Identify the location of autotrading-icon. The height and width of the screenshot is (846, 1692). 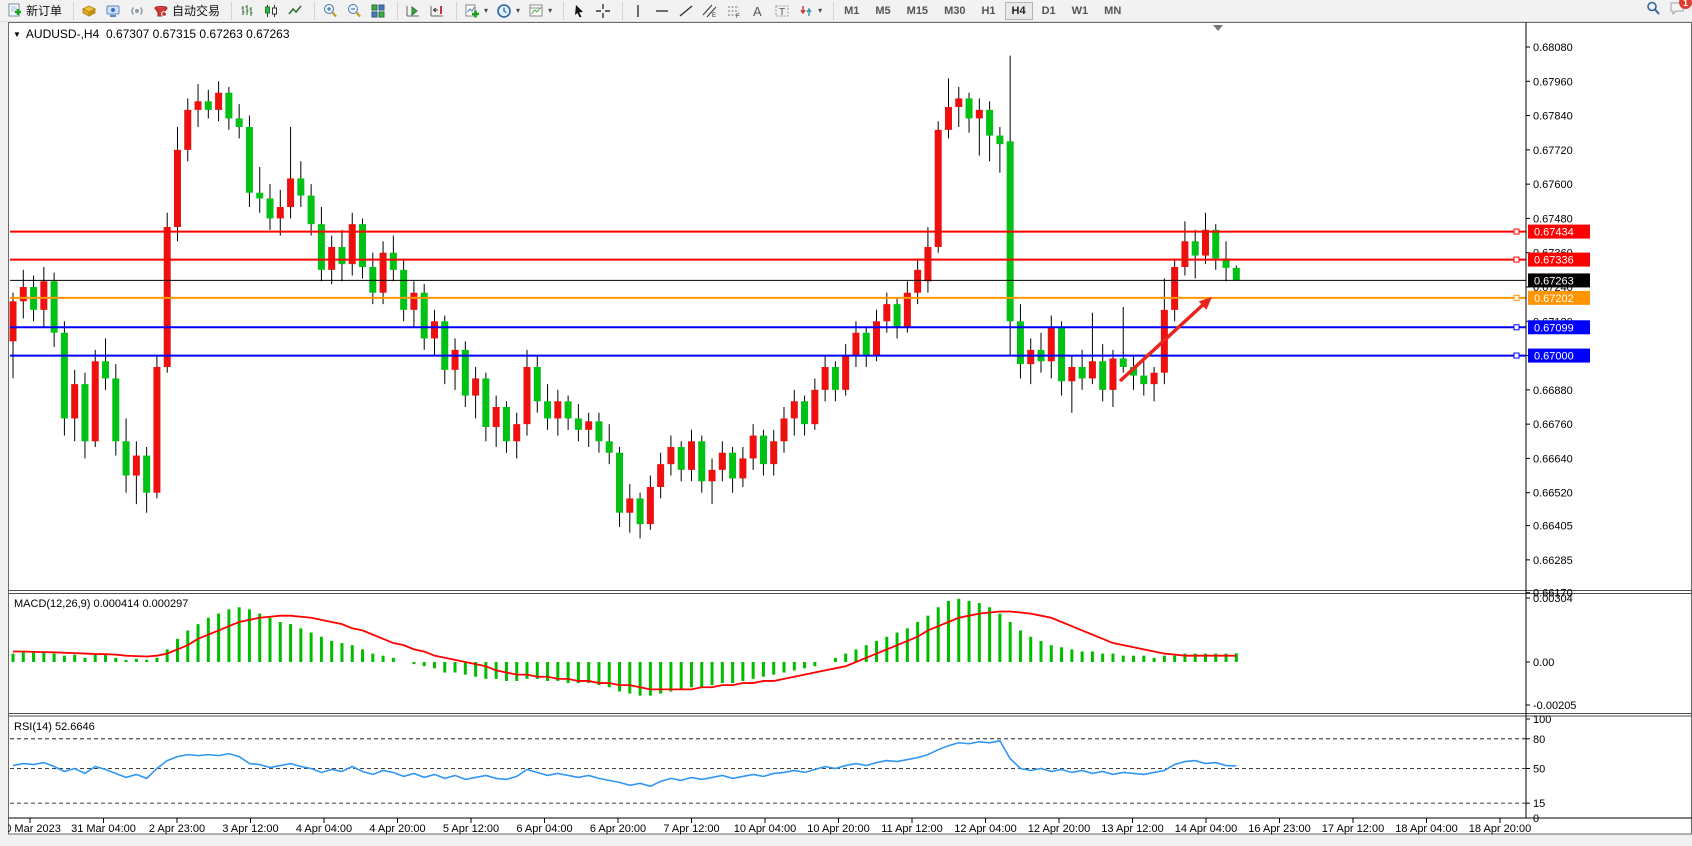
(161, 11).